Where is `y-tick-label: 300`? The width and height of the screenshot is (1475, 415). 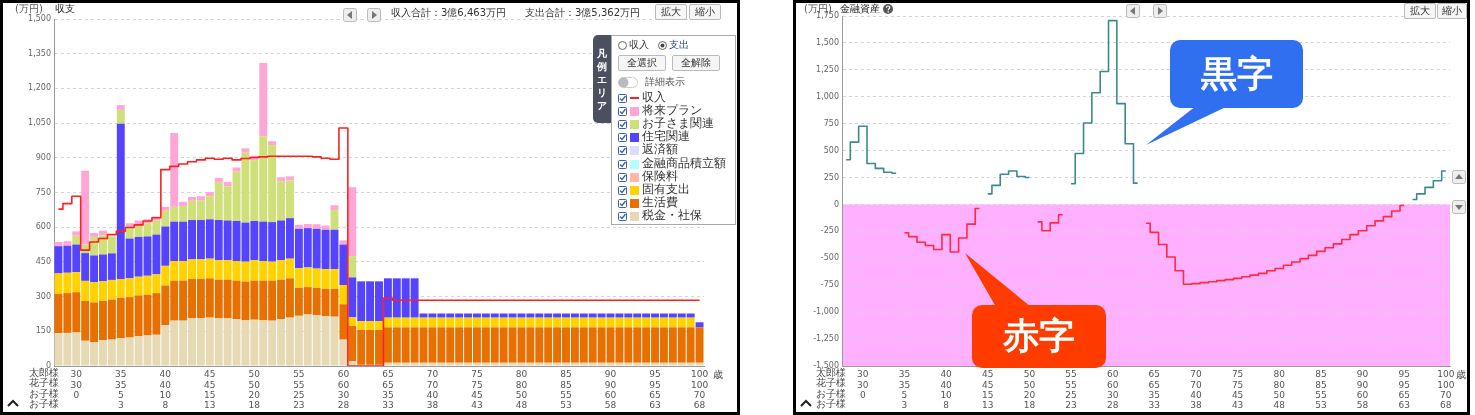
y-tick-label: 300 is located at coordinates (43, 296).